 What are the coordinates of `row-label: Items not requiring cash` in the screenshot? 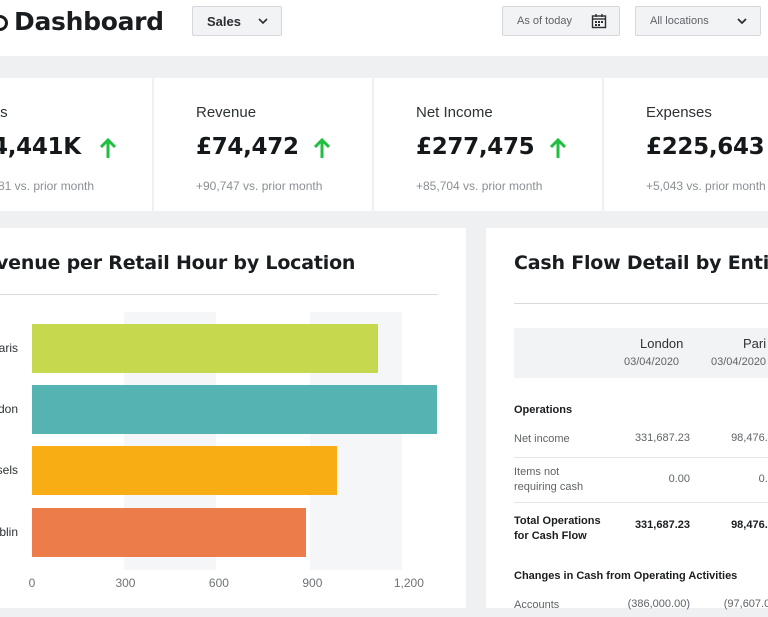 It's located at (549, 479).